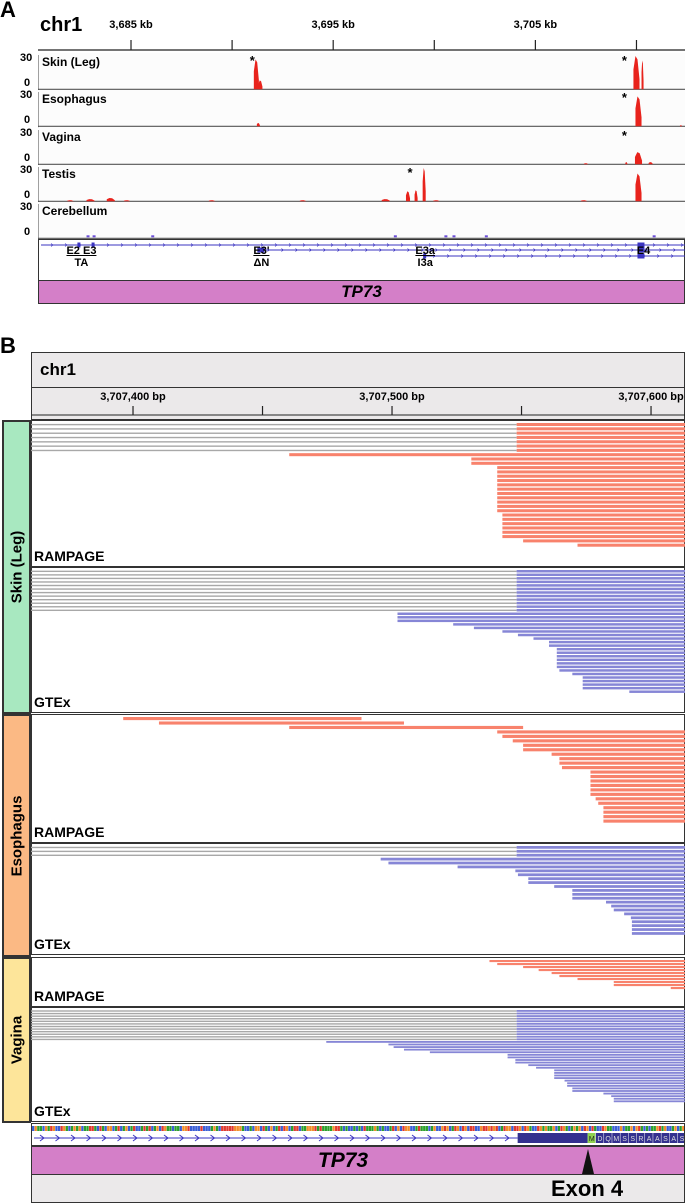 The image size is (685, 1203). I want to click on exon-block, so click(93, 245).